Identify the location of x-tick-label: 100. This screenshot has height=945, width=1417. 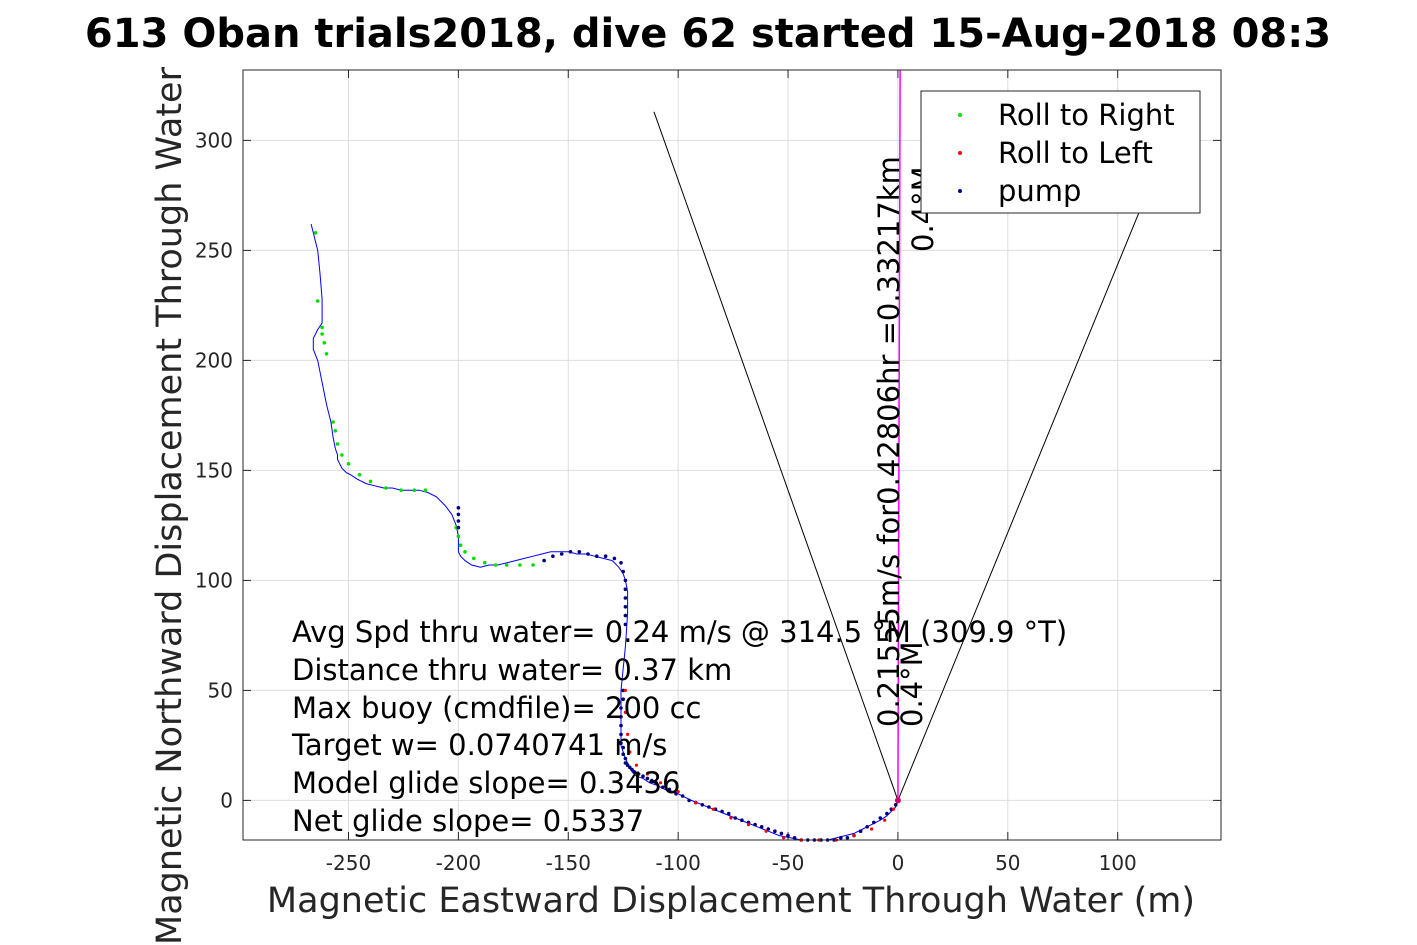
(1118, 863).